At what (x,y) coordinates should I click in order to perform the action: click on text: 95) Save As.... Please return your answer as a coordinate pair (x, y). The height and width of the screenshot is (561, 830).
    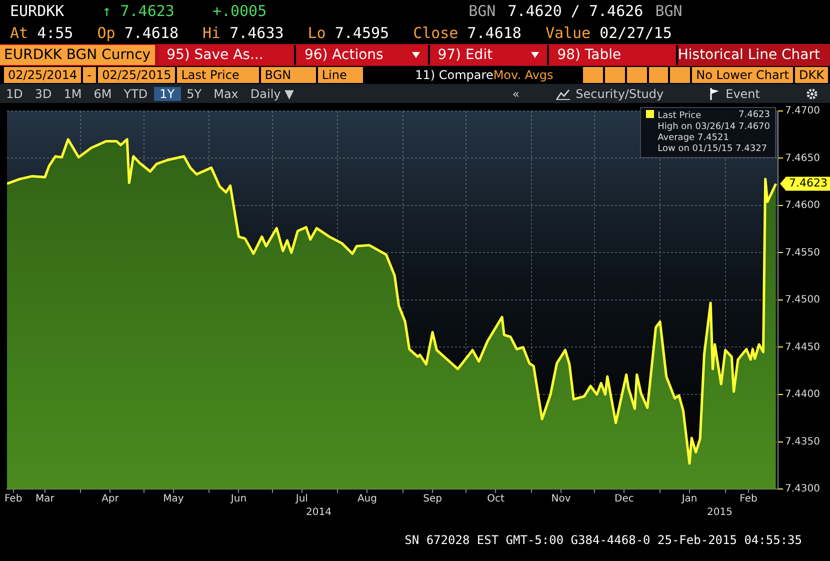
    Looking at the image, I should click on (215, 55).